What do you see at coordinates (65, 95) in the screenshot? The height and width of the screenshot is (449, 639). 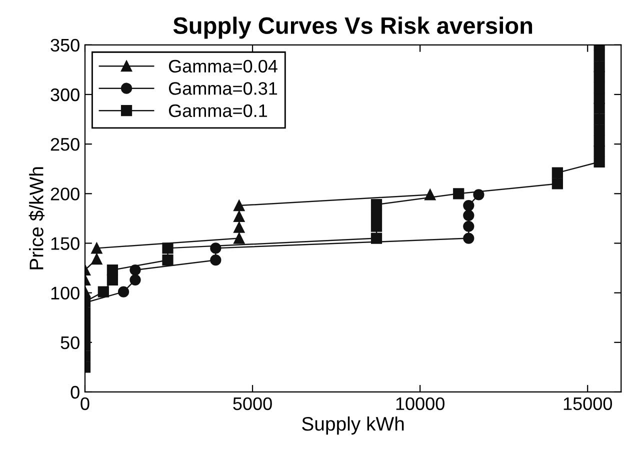 I see `y-tick-label: 300` at bounding box center [65, 95].